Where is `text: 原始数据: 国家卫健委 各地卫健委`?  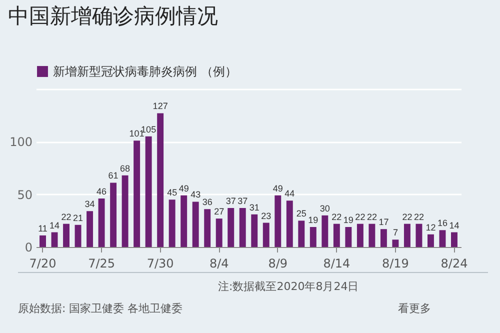 text: 原始数据: 国家卫健委 各地卫健委 is located at coordinates (100, 308).